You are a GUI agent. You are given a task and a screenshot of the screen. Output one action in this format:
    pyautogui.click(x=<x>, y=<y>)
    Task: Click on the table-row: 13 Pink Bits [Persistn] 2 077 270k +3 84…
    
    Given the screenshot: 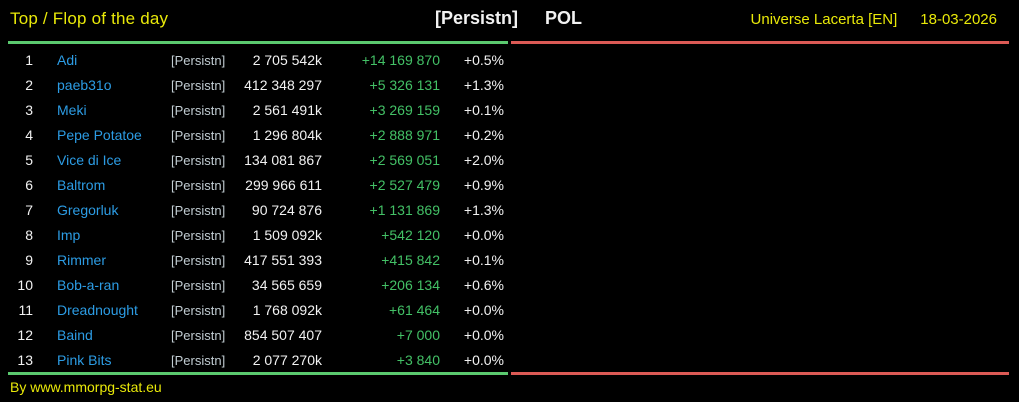 What is the action you would take?
    pyautogui.click(x=254, y=360)
    